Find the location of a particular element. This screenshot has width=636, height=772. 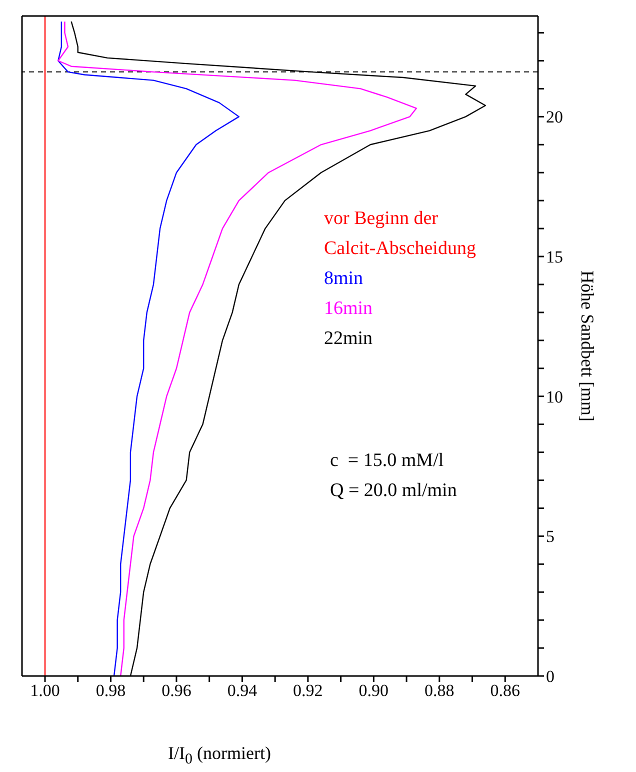

y-axis-title: Höhe Sandbett [mm] is located at coordinates (588, 346).